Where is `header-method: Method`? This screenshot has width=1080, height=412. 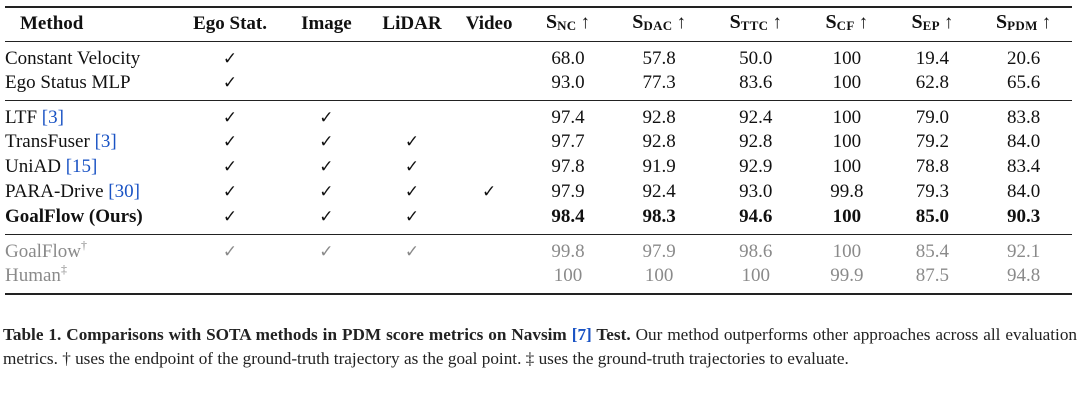 header-method: Method is located at coordinates (52, 24).